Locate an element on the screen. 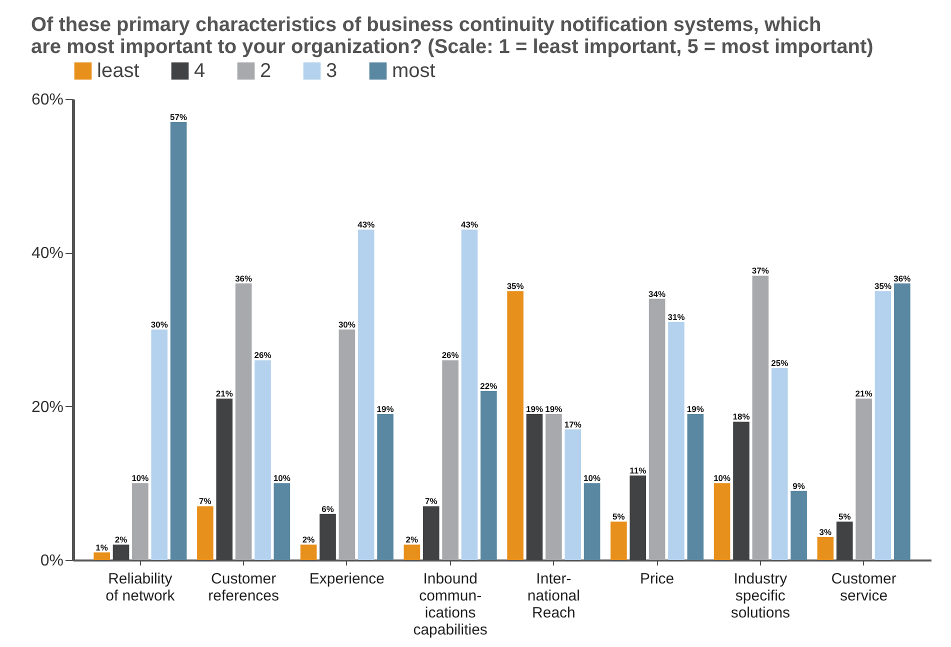  data-label: 1% is located at coordinates (102, 547).